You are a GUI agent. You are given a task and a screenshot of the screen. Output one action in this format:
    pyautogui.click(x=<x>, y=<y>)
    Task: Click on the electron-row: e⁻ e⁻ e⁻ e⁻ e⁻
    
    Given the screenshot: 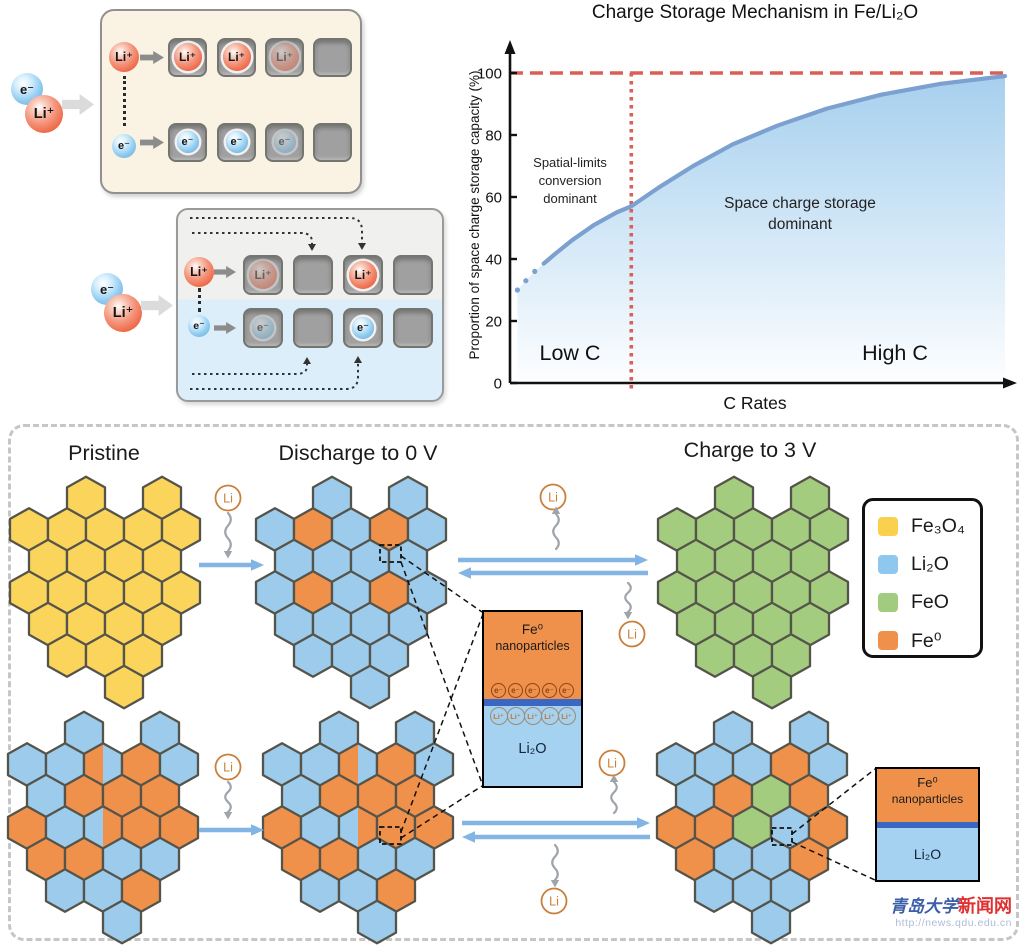 What is the action you would take?
    pyautogui.click(x=532, y=690)
    